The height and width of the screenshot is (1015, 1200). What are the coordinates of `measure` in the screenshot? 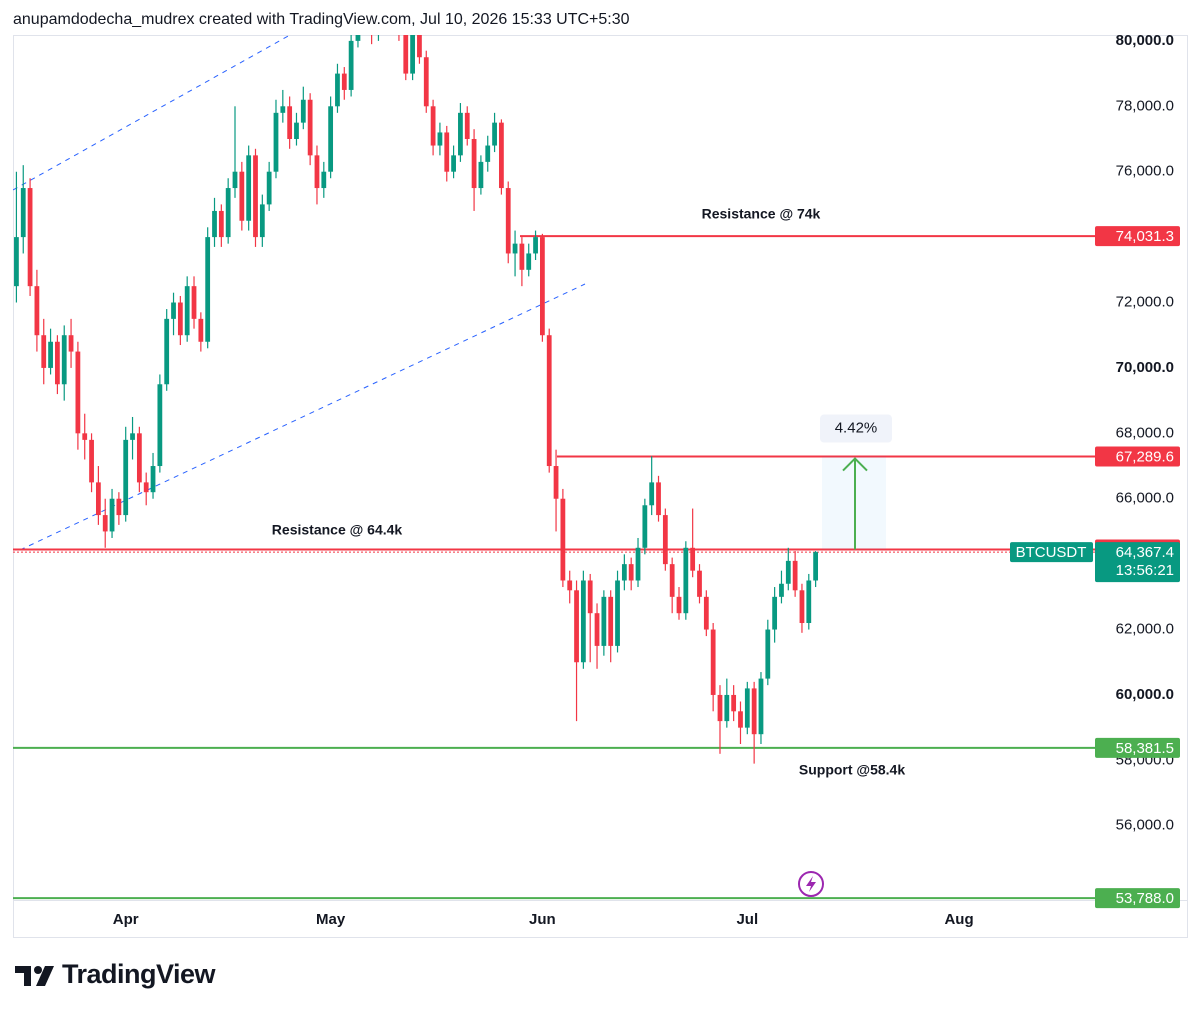 It's located at (854, 503).